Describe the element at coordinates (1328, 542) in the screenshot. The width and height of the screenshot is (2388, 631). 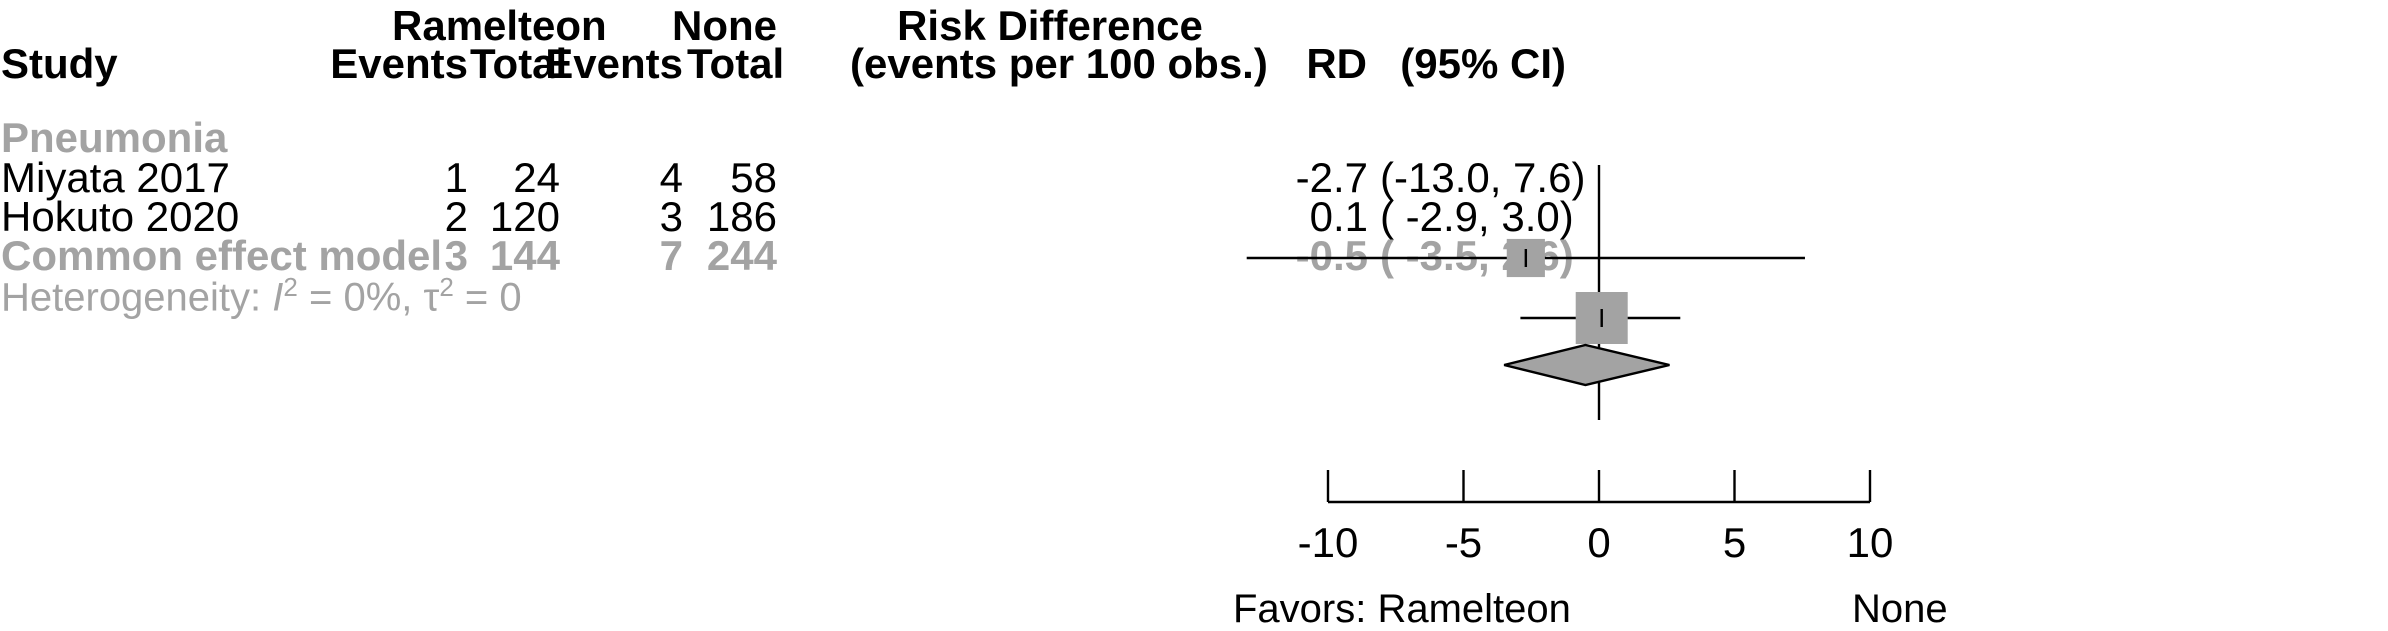
I see `x-axis-tick-label: -10` at that location.